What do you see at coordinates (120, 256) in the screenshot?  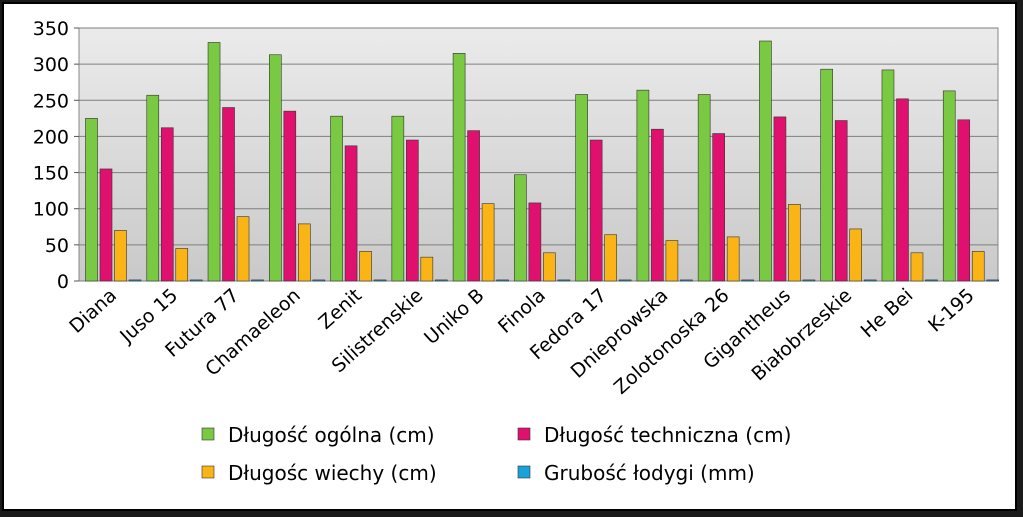 I see `bar-3-diana` at bounding box center [120, 256].